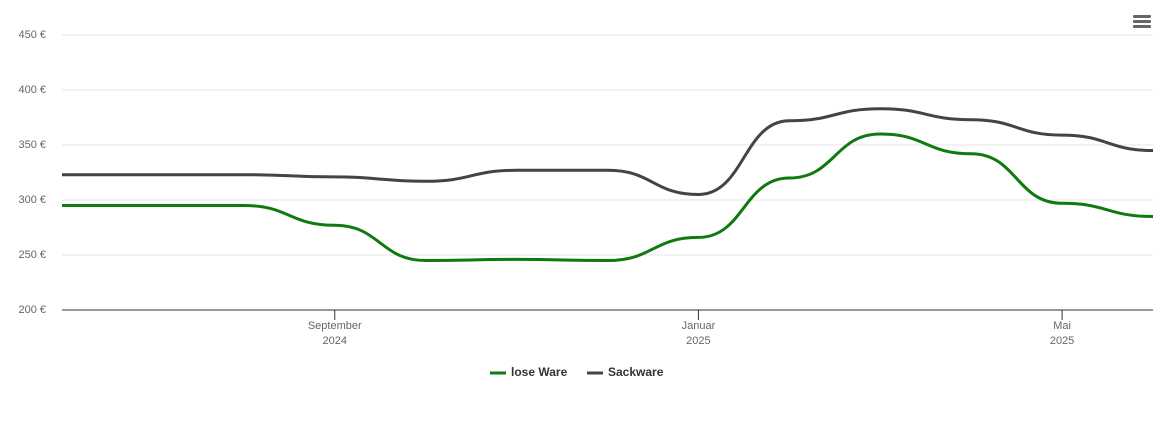 The width and height of the screenshot is (1164, 443). I want to click on y-tick-label: 300 €, so click(32, 200).